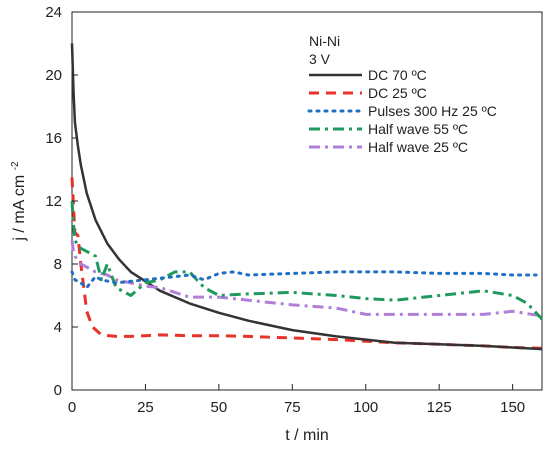 This screenshot has width=550, height=450. Describe the element at coordinates (439, 407) in the screenshot. I see `x-tick-label: 125` at that location.